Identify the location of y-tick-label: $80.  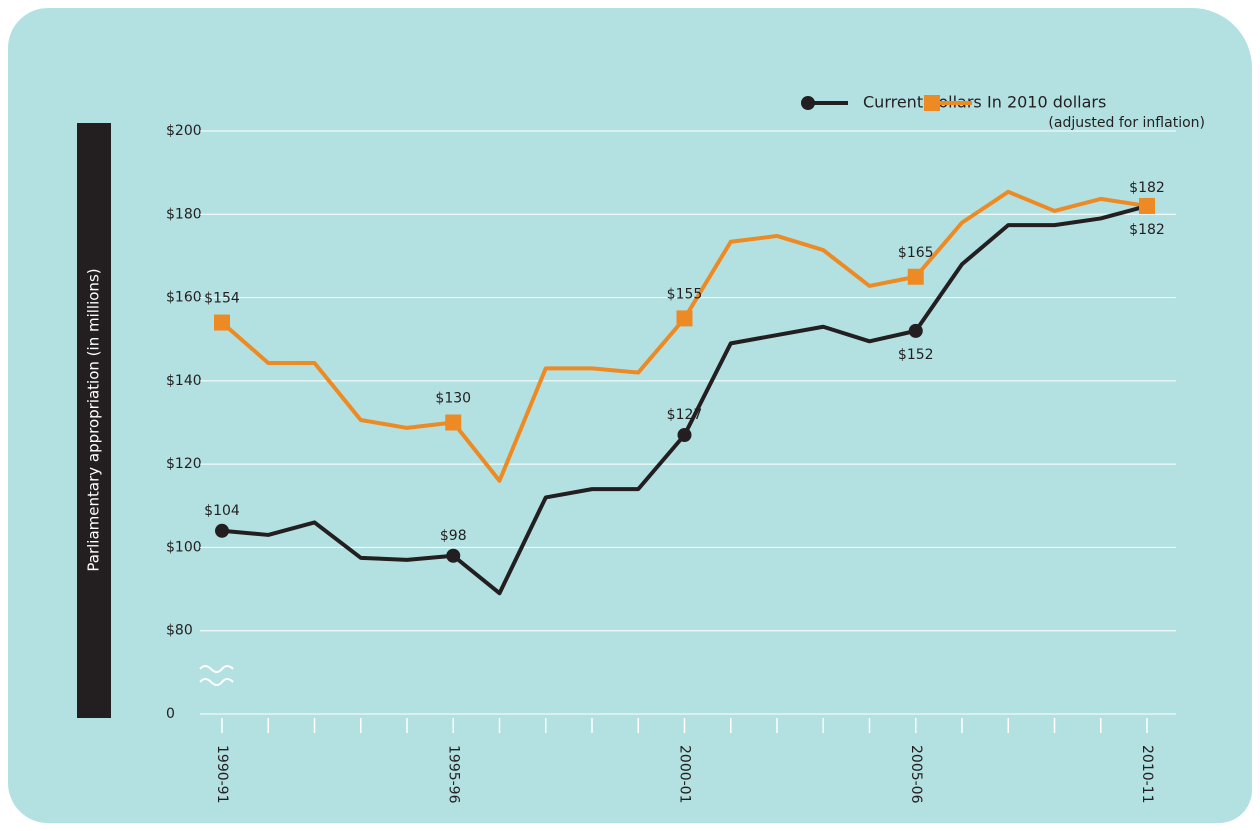
(179, 631).